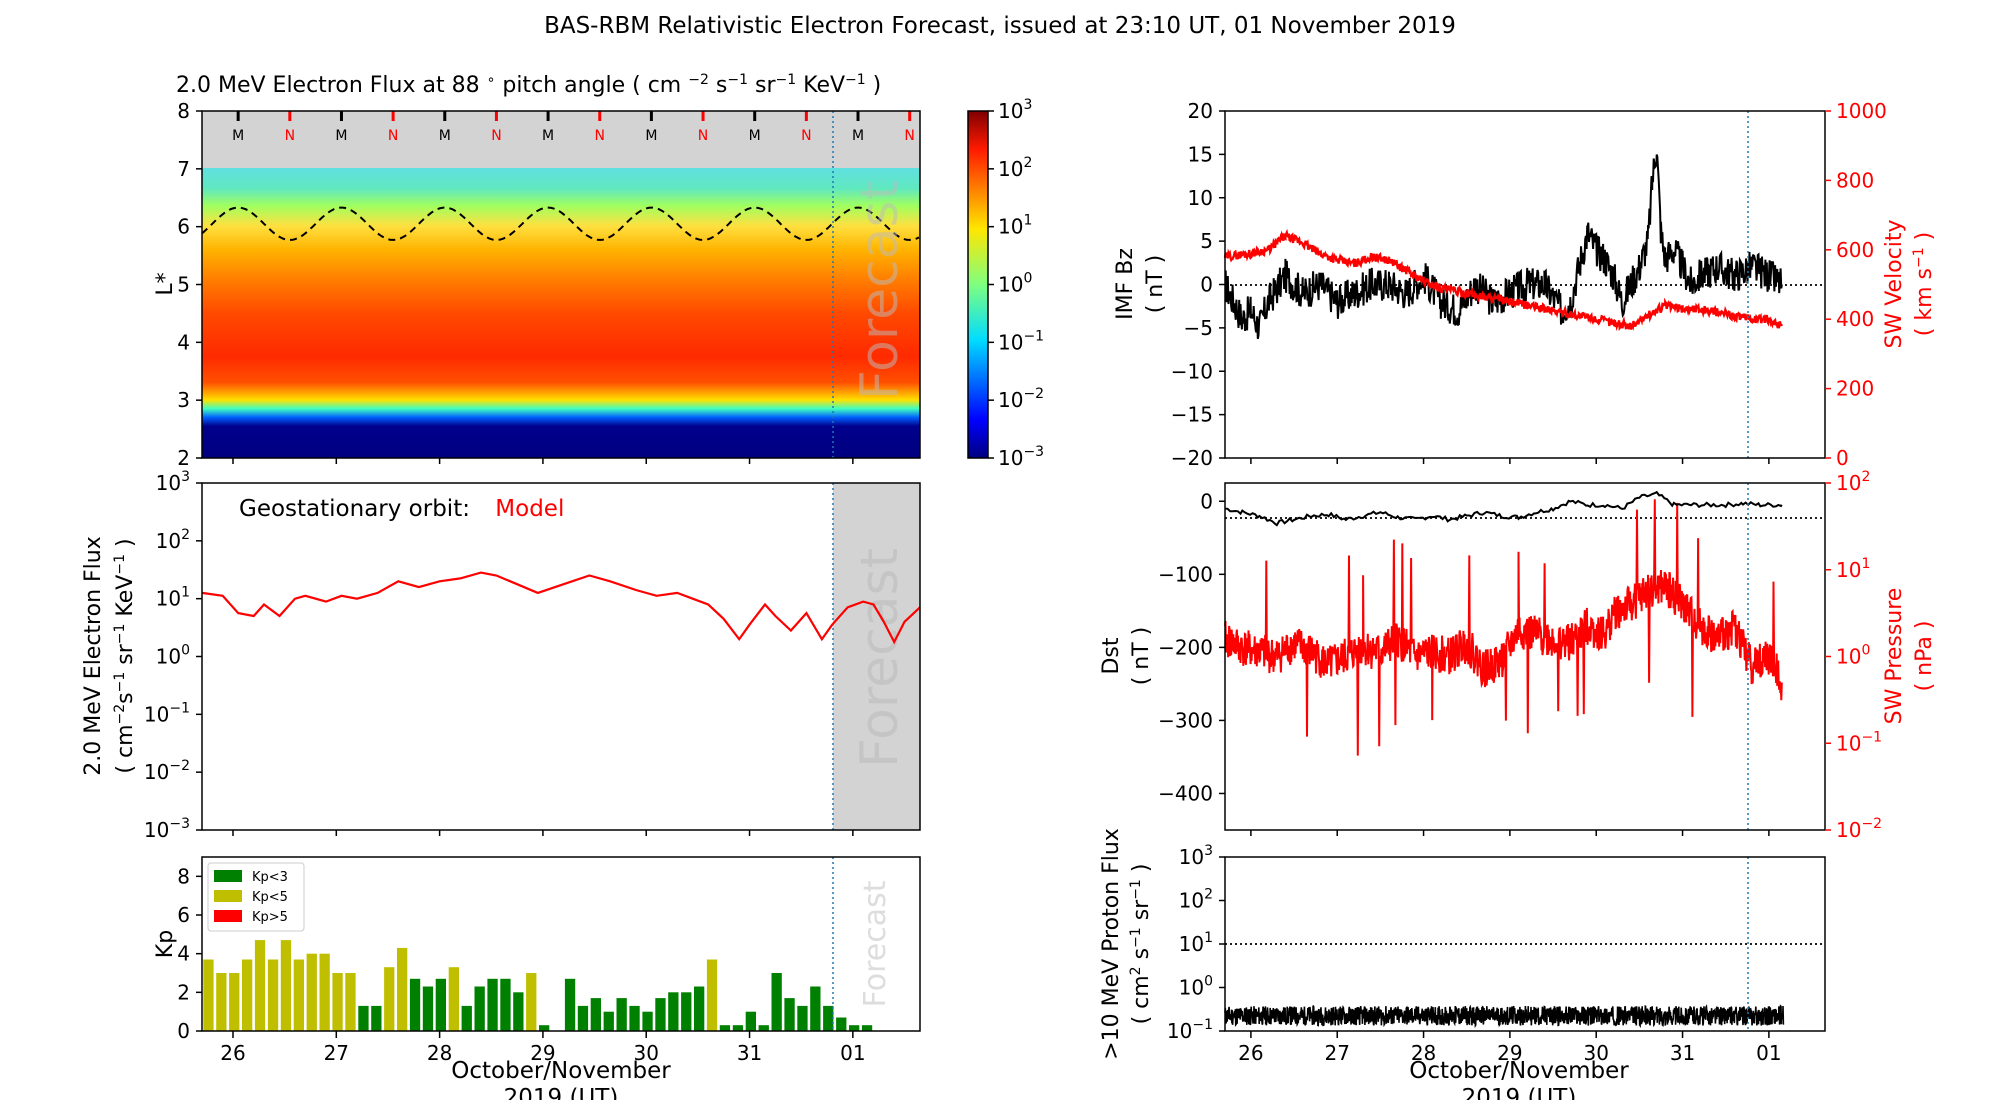 The width and height of the screenshot is (2000, 1100). What do you see at coordinates (1015, 110) in the screenshot?
I see `colorbar-tick-label: 10³` at bounding box center [1015, 110].